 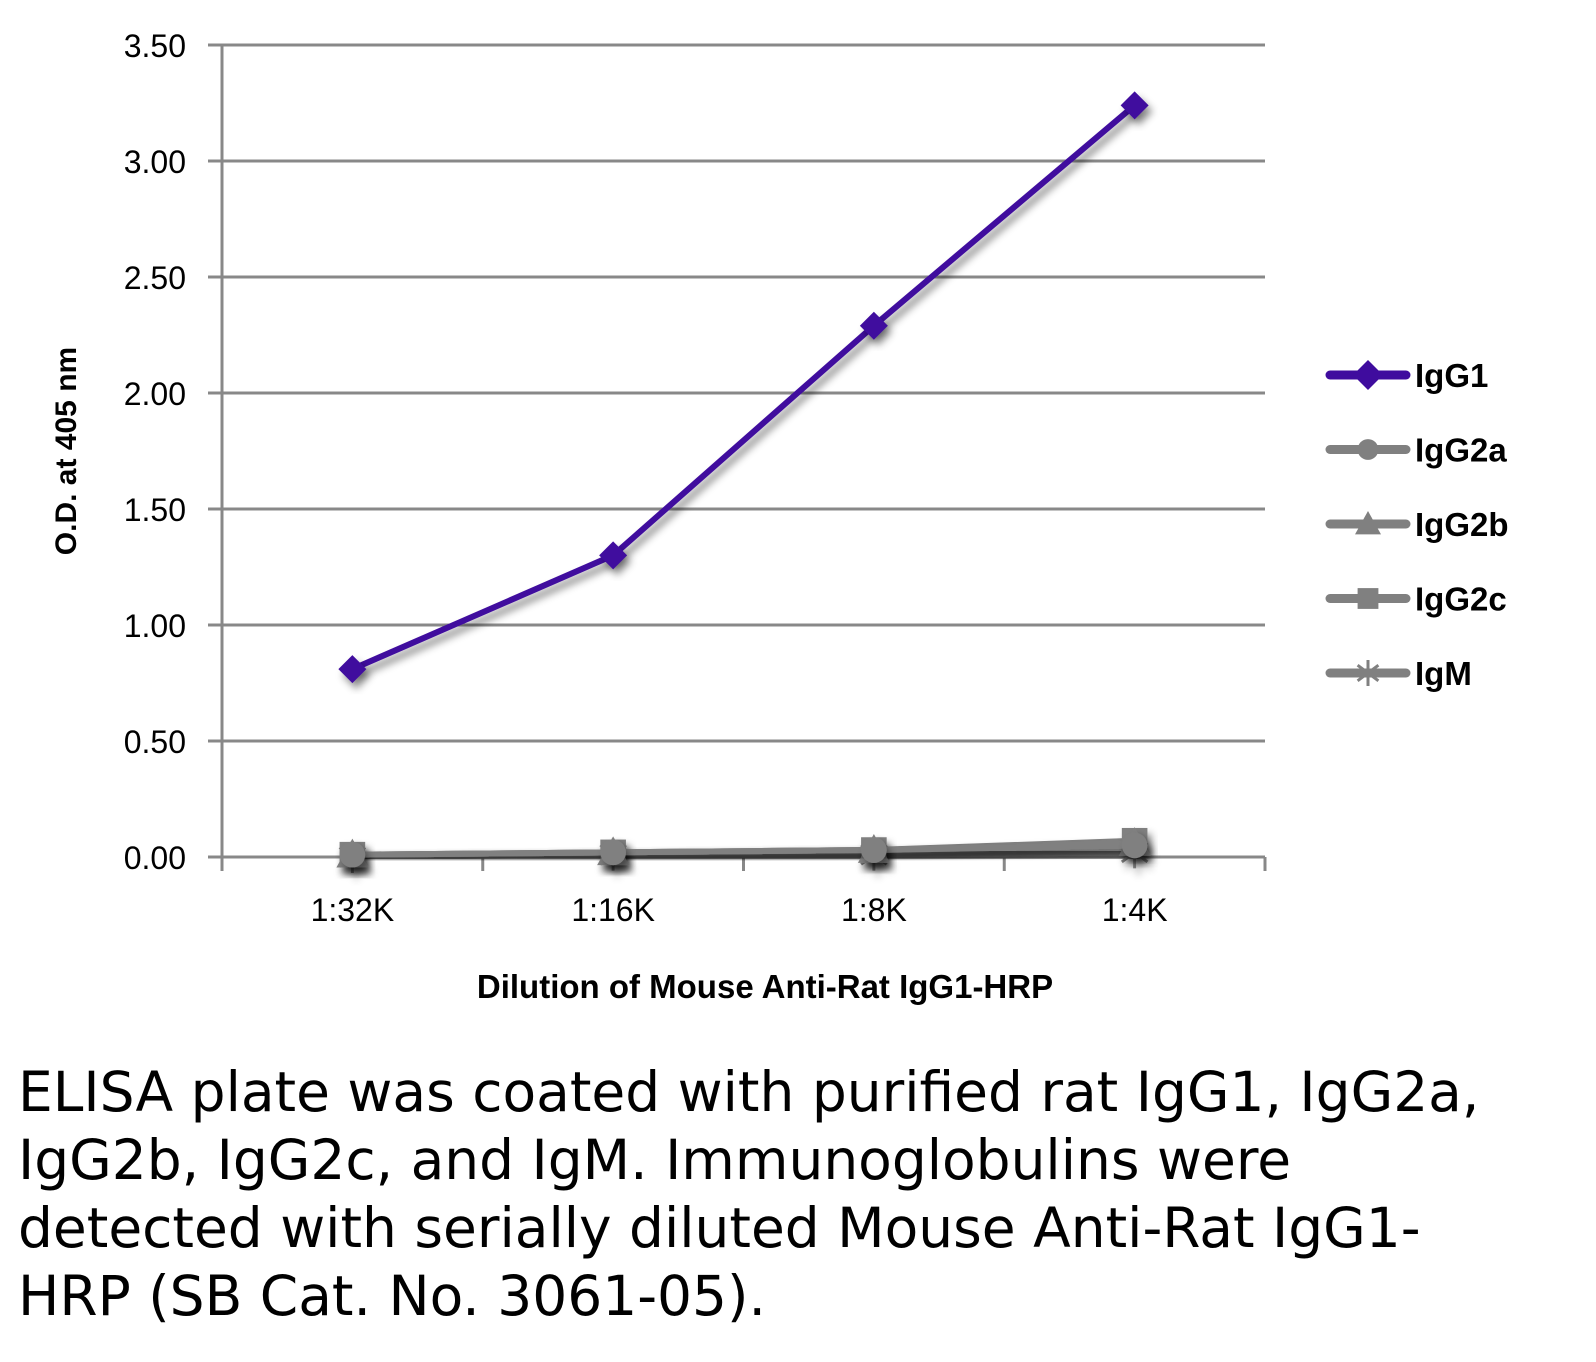 What do you see at coordinates (155, 742) in the screenshot?
I see `y-tick-label: 0.50` at bounding box center [155, 742].